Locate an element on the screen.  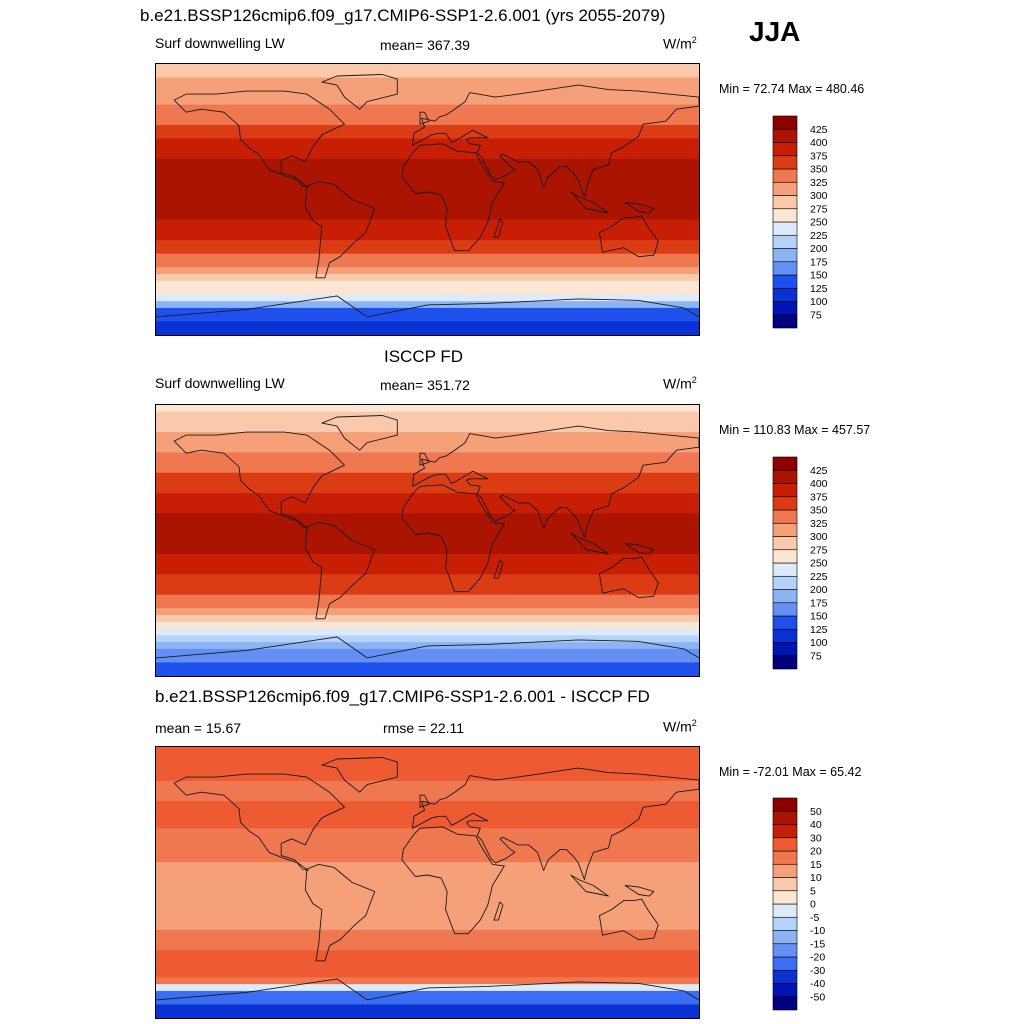
panel3-rmse-label: rmse = 22.11 is located at coordinates (424, 728).